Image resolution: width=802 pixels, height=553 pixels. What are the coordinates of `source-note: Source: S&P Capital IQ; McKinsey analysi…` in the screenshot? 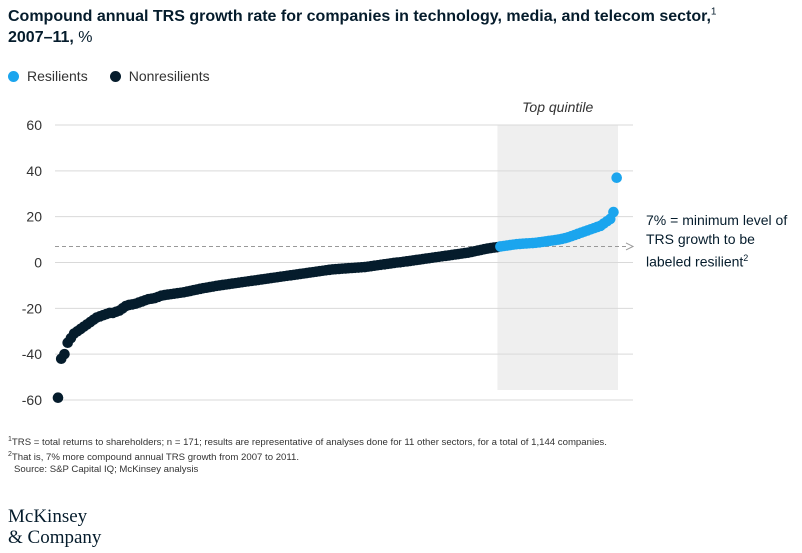 It's located at (106, 470).